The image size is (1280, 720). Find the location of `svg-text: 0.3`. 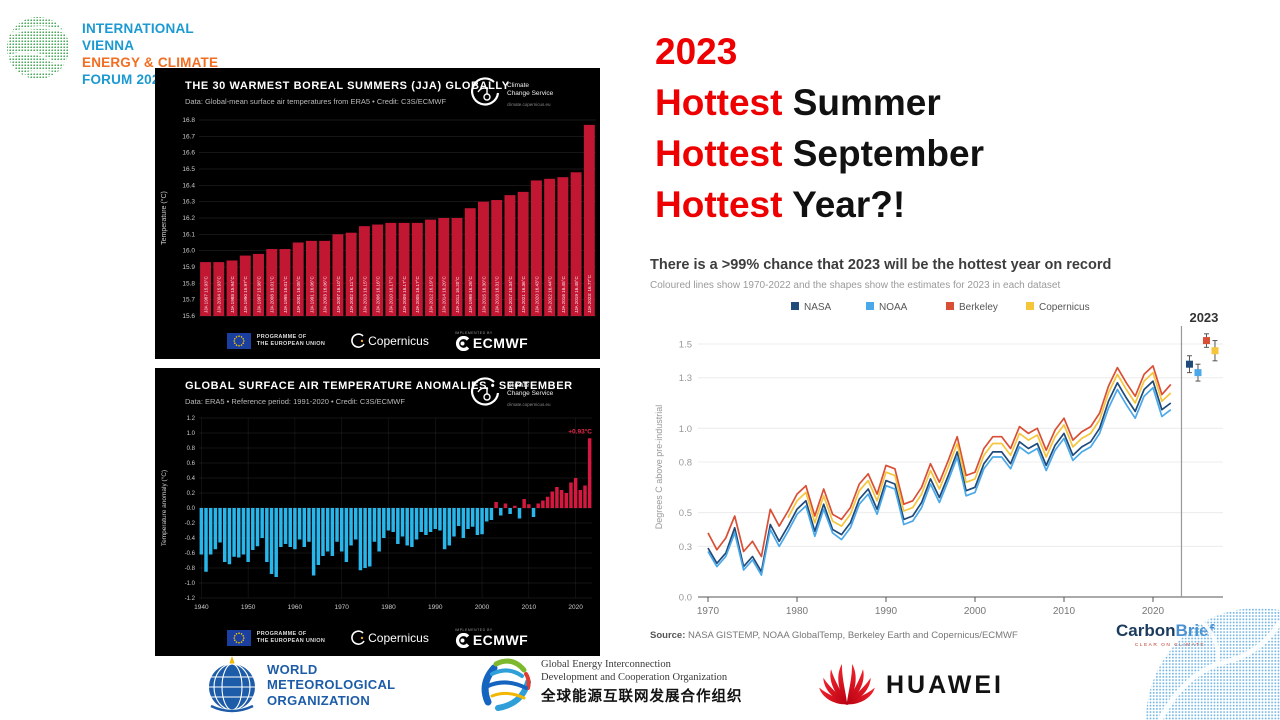

svg-text: 0.3 is located at coordinates (685, 547).